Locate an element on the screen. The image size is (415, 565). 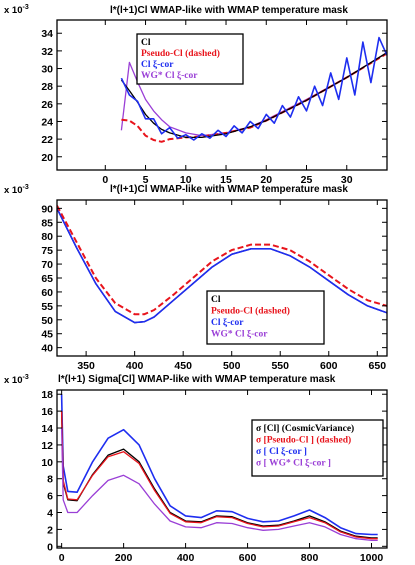
y-tick-label: 24 is located at coordinates (47, 122).